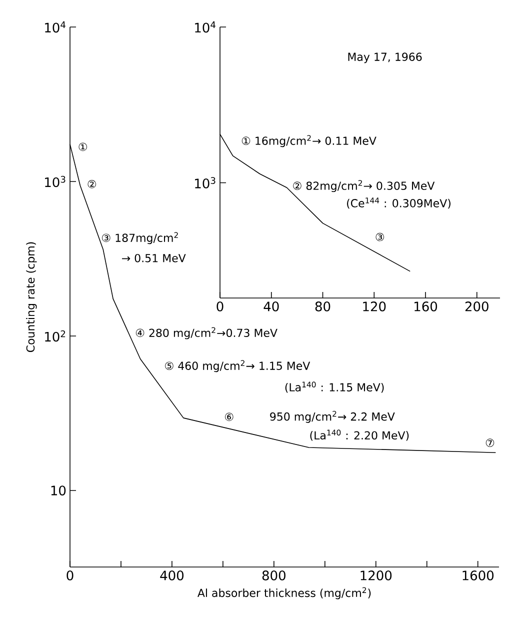  I want to click on y-tick-label: 10$^{2}$, so click(55, 336).